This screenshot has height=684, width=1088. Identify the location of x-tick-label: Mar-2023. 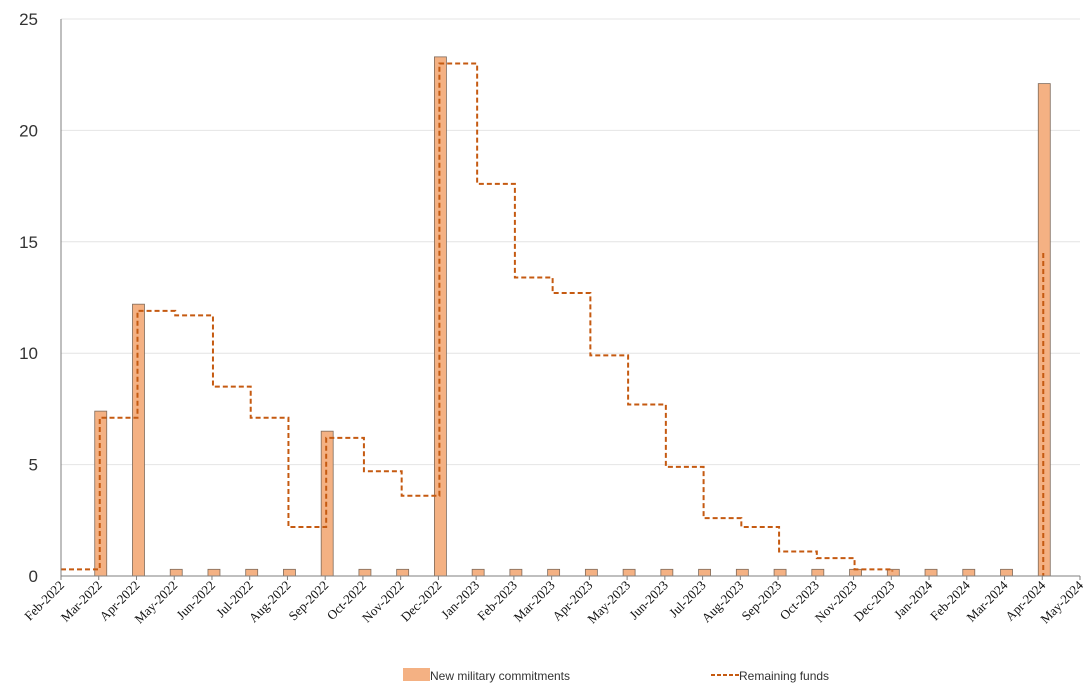
(534, 601).